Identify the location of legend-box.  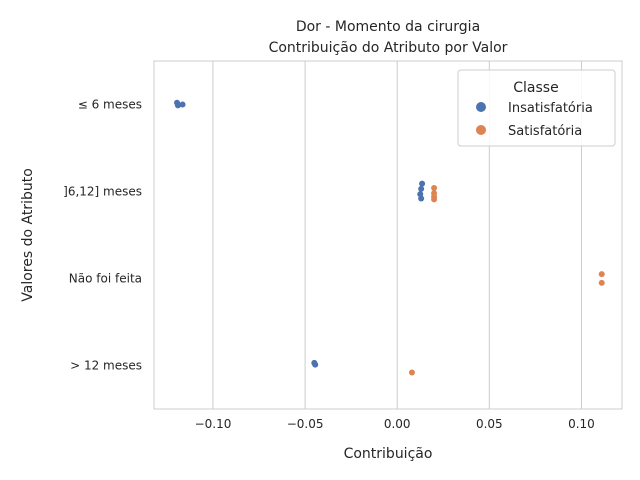
(536, 108).